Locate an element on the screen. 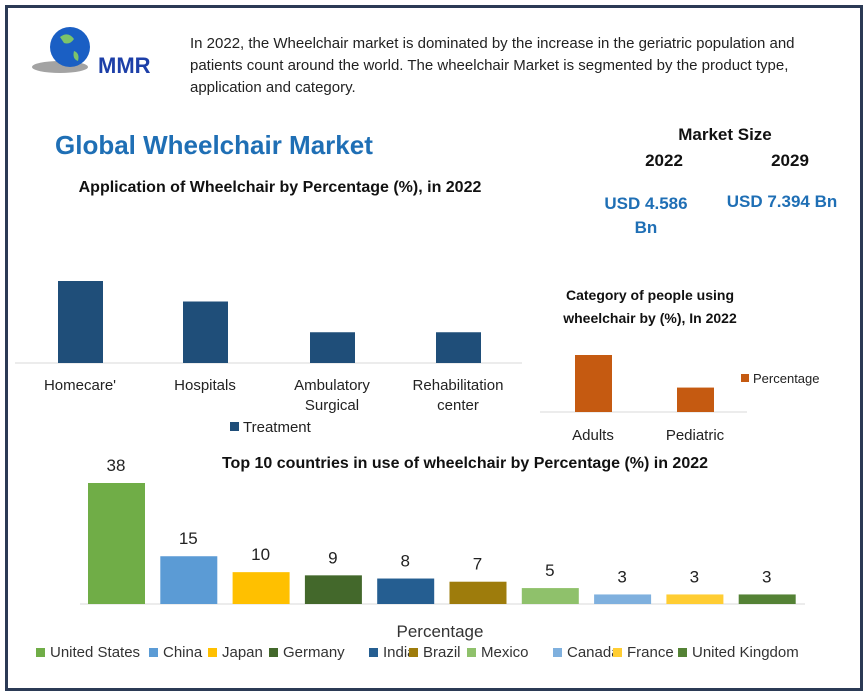 This screenshot has height=692, width=868. legend-label: Brazil is located at coordinates (442, 652).